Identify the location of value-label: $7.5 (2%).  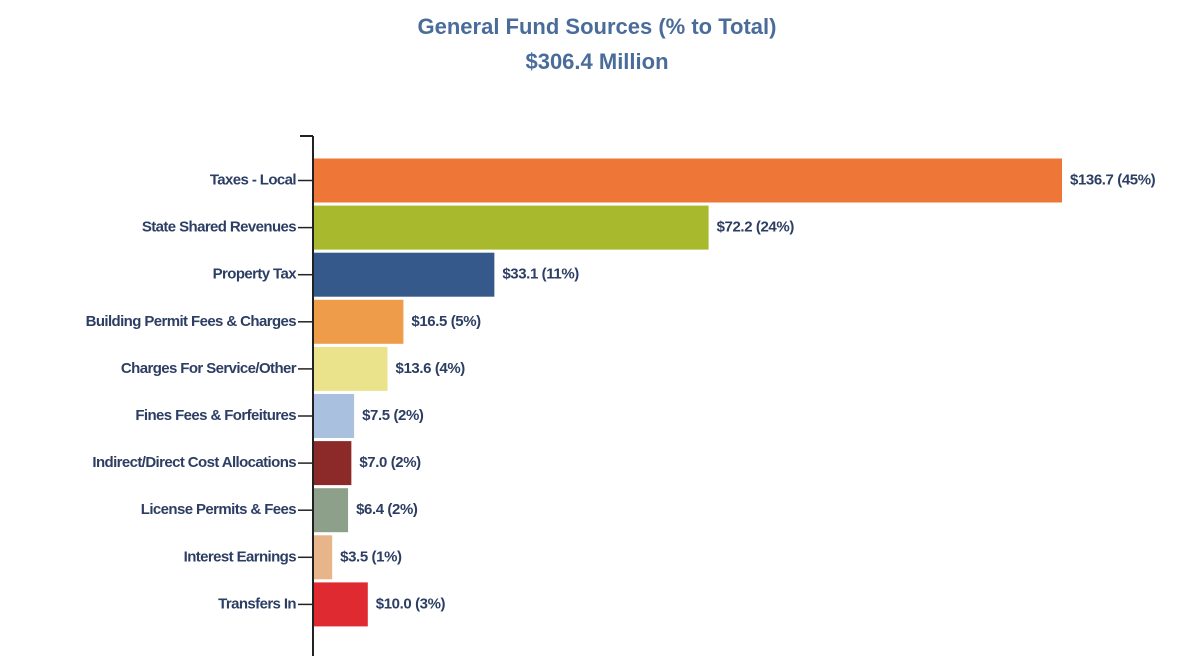
(393, 415).